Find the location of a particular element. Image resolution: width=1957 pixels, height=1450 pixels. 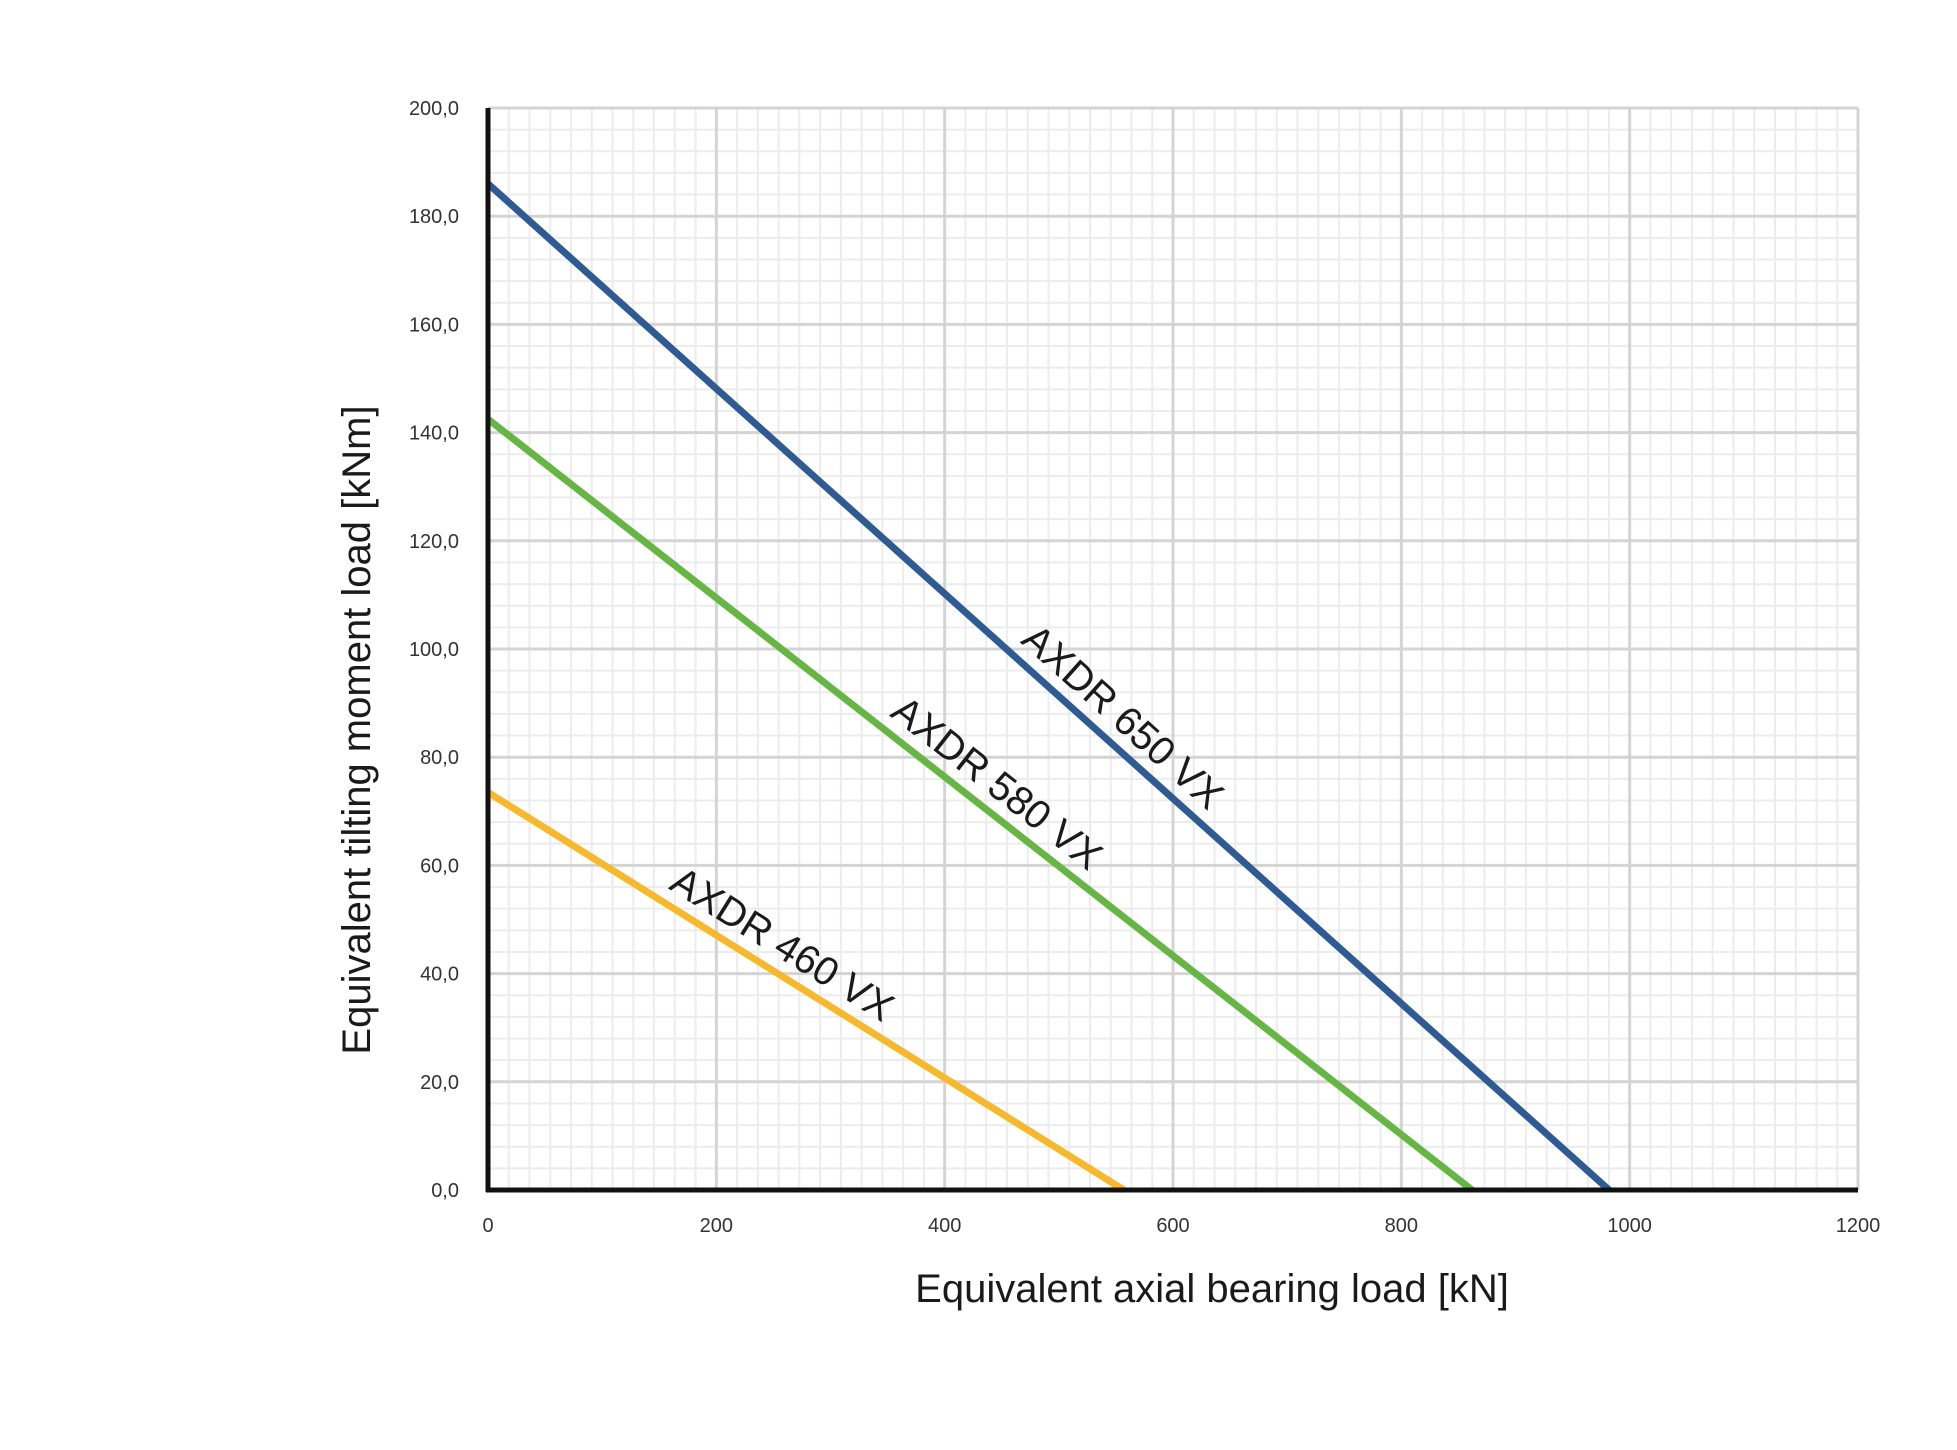

y-tick-label: 100,0 is located at coordinates (434, 650).